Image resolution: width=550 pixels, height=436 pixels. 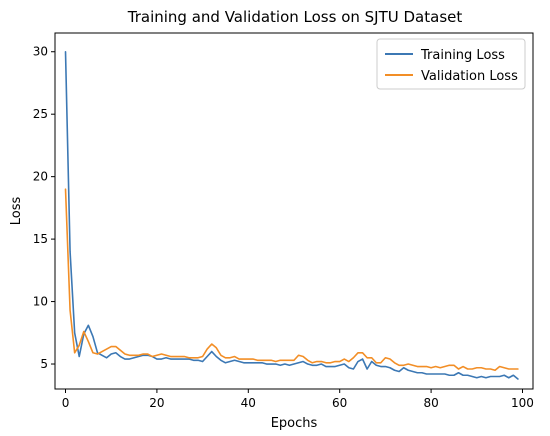 I want to click on legend: Training Loss Validation Loss, so click(x=451, y=64).